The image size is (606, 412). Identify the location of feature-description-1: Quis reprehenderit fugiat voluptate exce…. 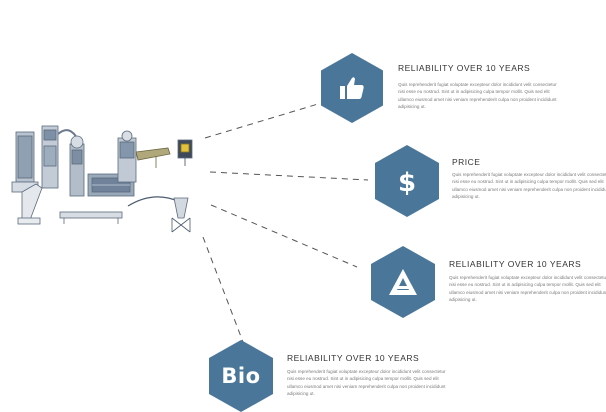
(477, 95).